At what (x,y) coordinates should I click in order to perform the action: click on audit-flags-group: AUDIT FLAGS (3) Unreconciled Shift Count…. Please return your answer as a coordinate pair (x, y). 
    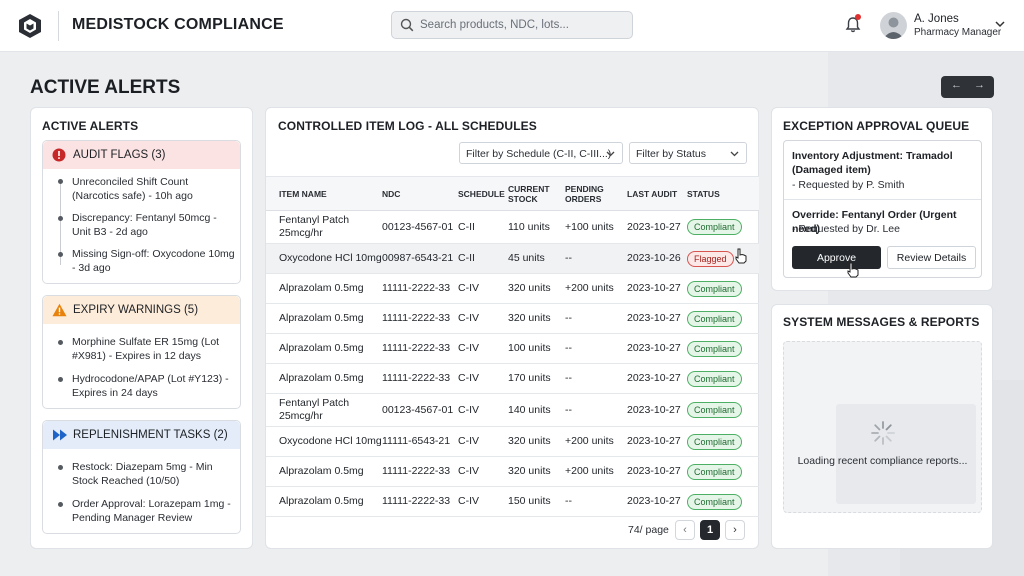
    Looking at the image, I should click on (141, 212).